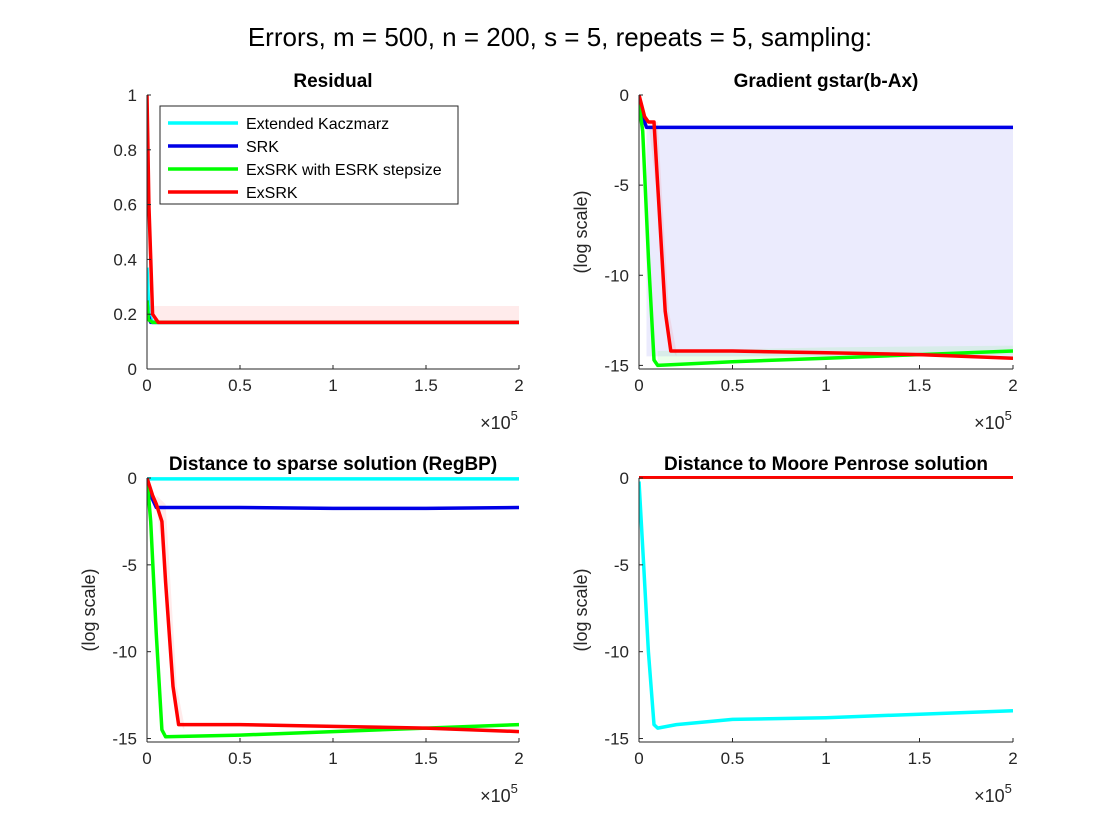  What do you see at coordinates (125, 150) in the screenshot?
I see `y-tick-label: 0.8` at bounding box center [125, 150].